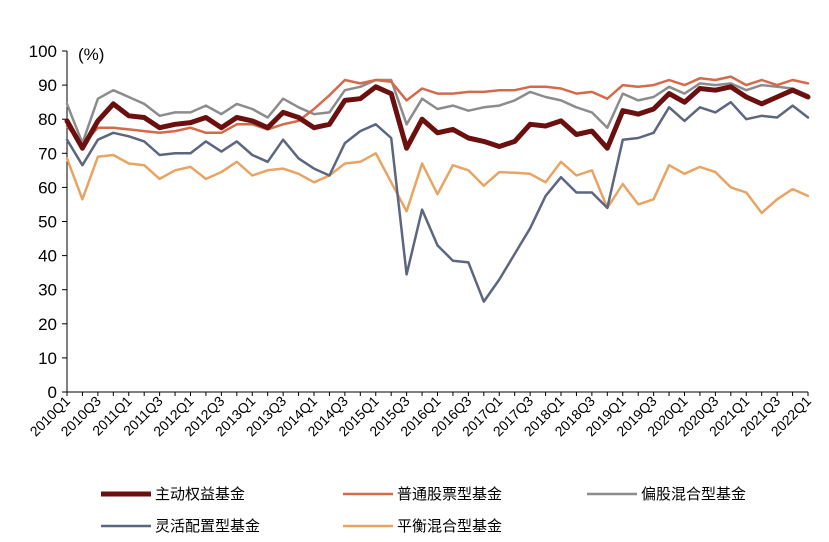  I want to click on y-tick-label: 90, so click(47, 85).